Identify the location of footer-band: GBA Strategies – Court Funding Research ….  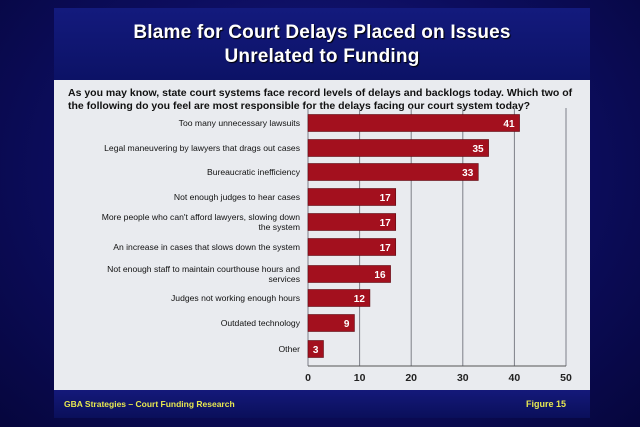
(322, 404).